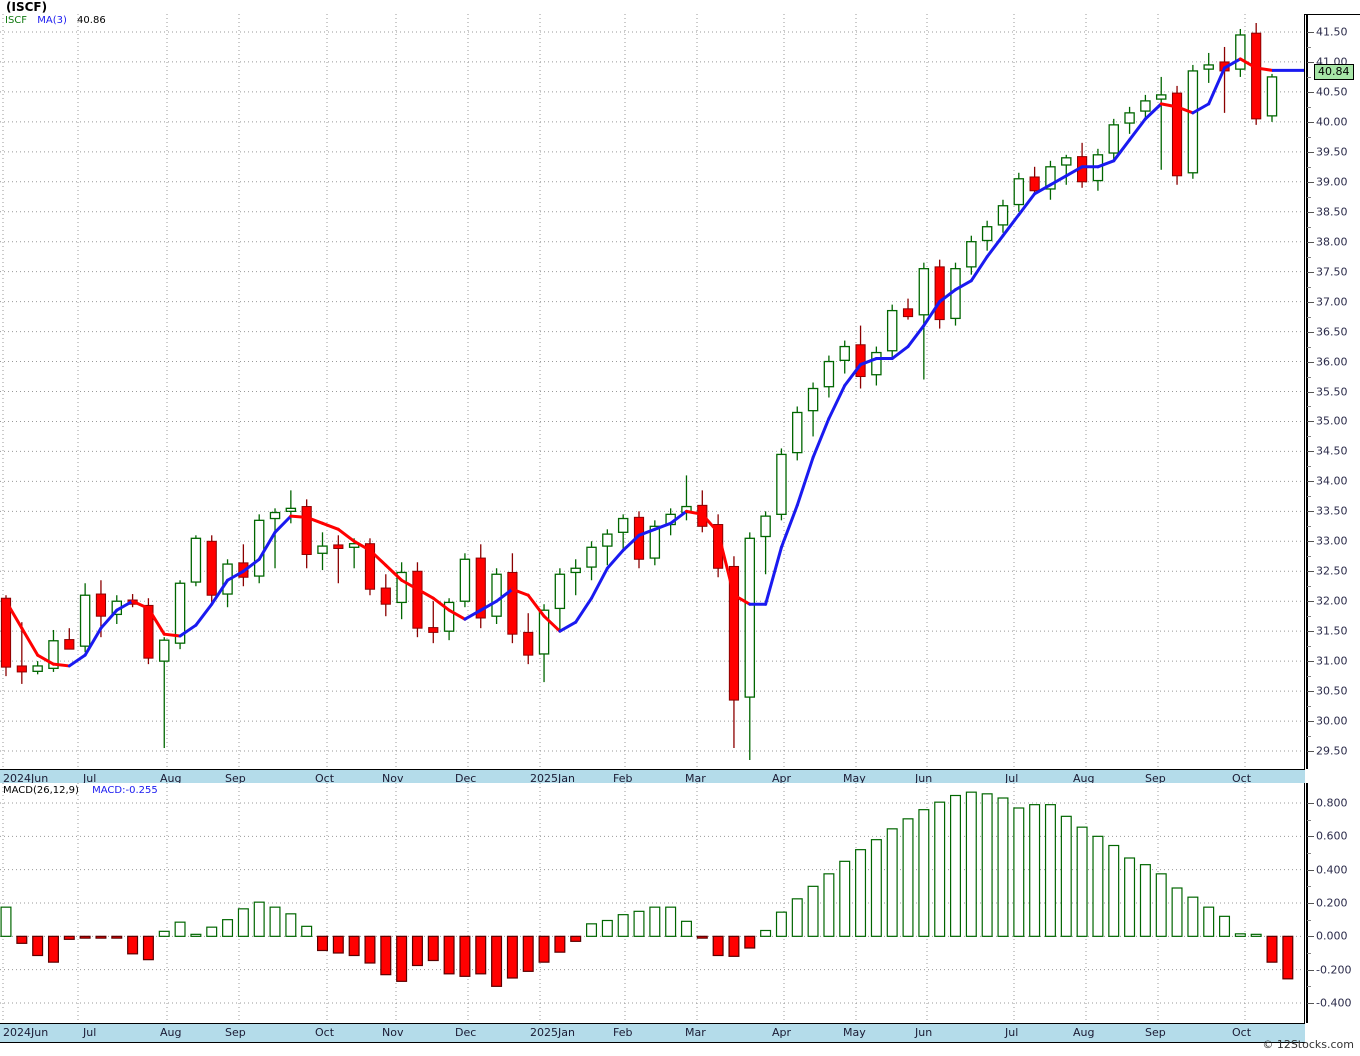  I want to click on macd-axis-label: 0.000, so click(1332, 936).